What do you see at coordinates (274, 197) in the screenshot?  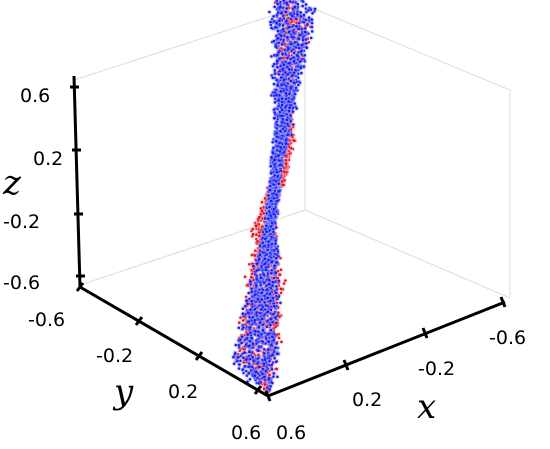 I see `data-points` at bounding box center [274, 197].